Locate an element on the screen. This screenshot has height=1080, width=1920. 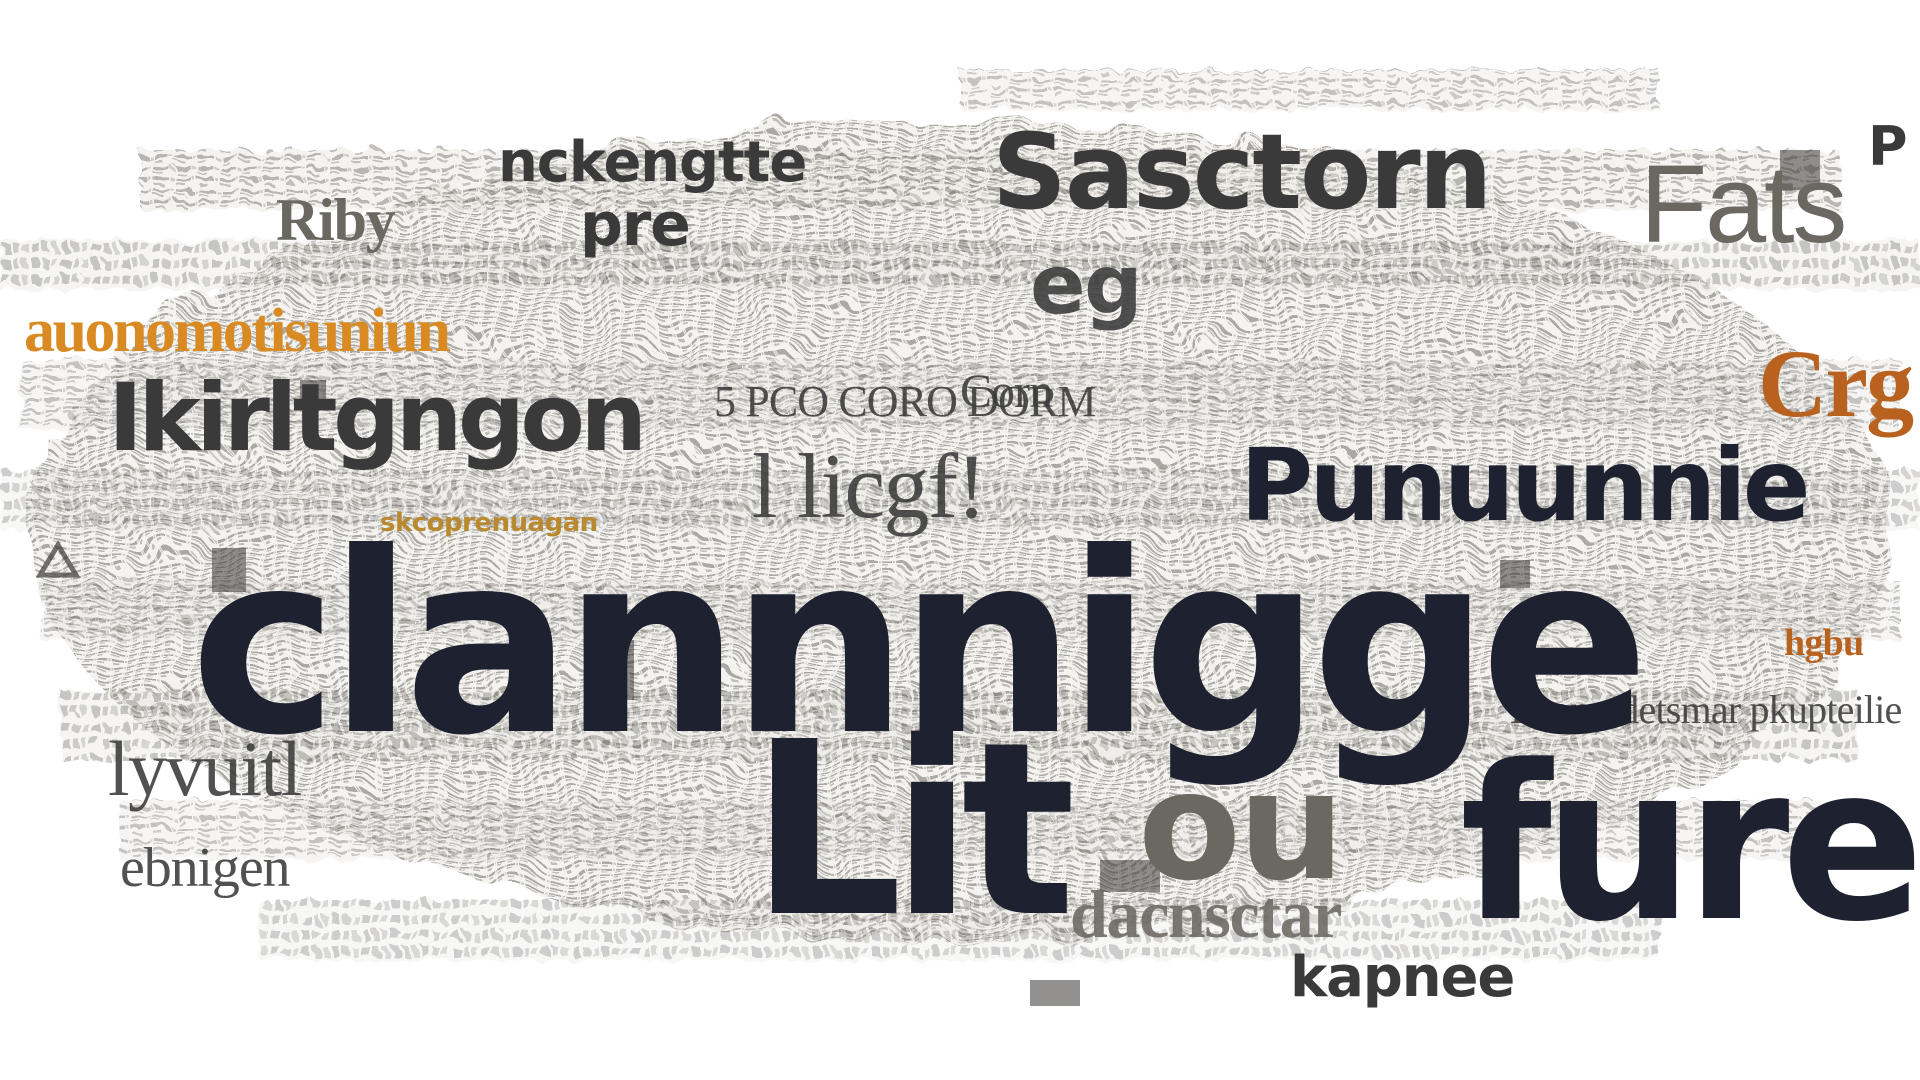
word-lyvuitl: lyvuitl is located at coordinates (205, 768).